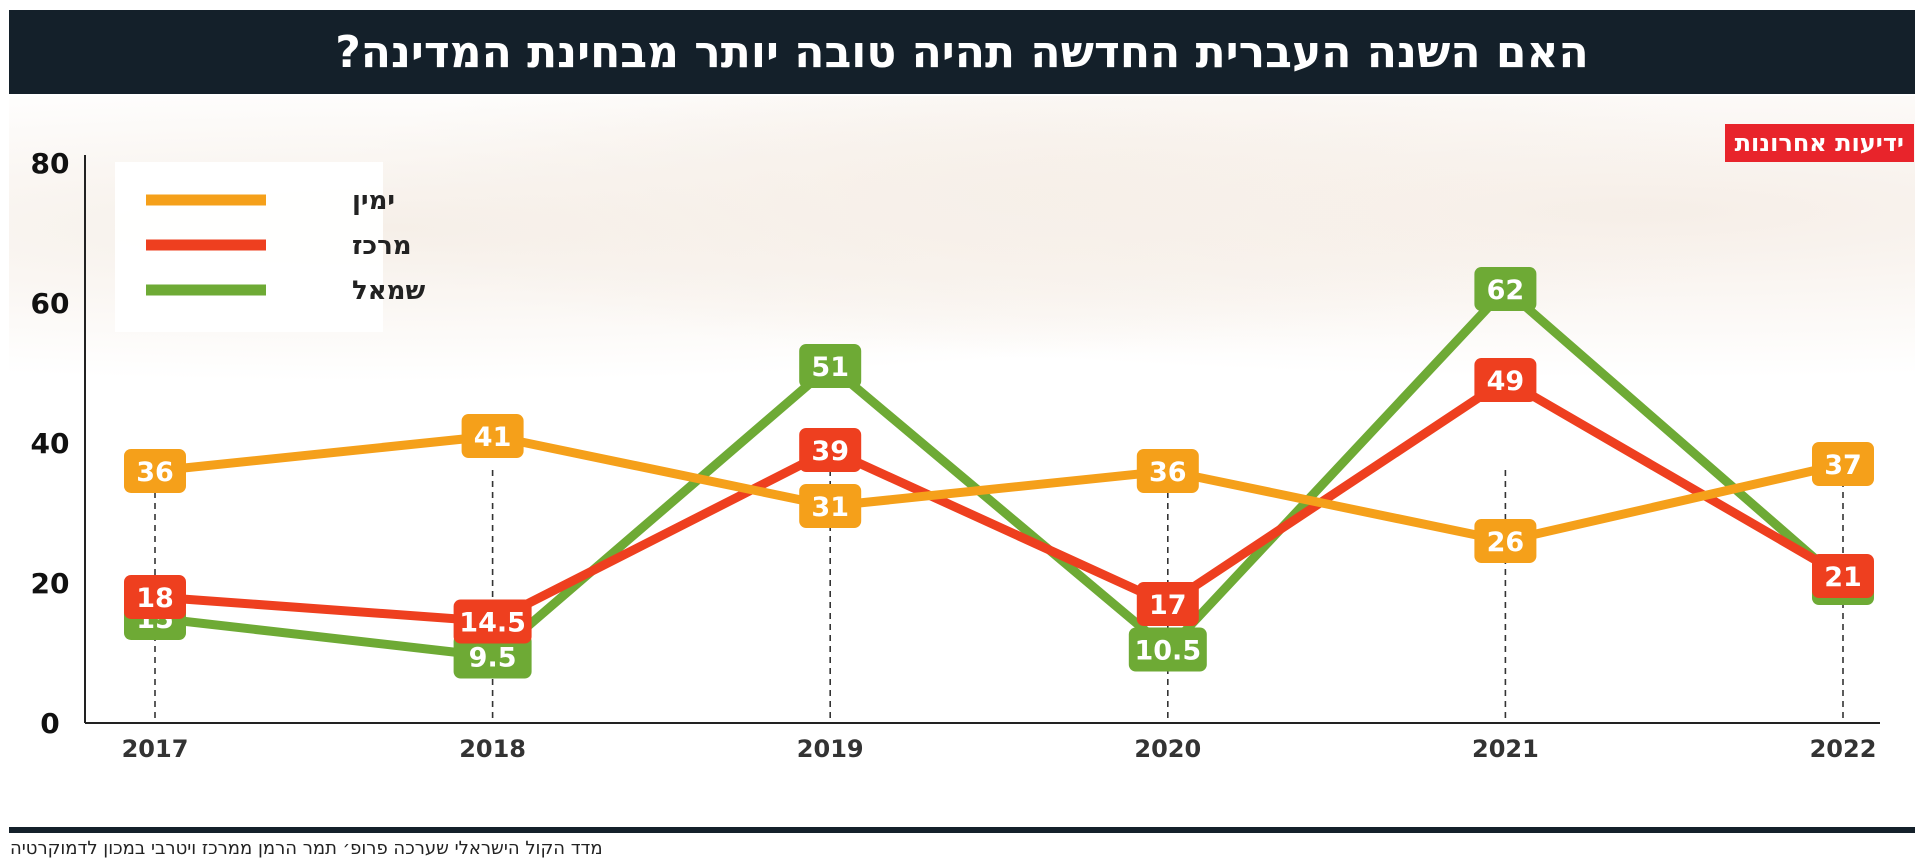 This screenshot has height=868, width=1920. What do you see at coordinates (492, 749) in the screenshot?
I see `x-tick-label: 2018` at bounding box center [492, 749].